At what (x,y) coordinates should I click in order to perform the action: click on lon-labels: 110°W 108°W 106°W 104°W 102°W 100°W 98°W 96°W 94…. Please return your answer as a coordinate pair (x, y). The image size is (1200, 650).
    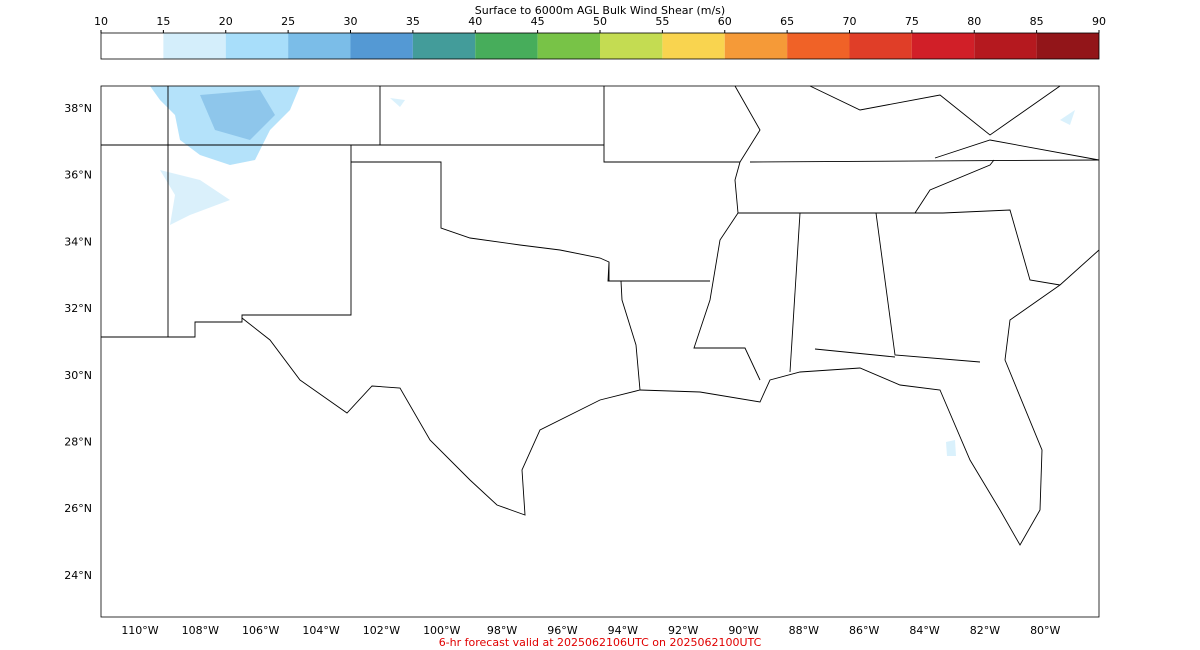
    Looking at the image, I should click on (590, 630).